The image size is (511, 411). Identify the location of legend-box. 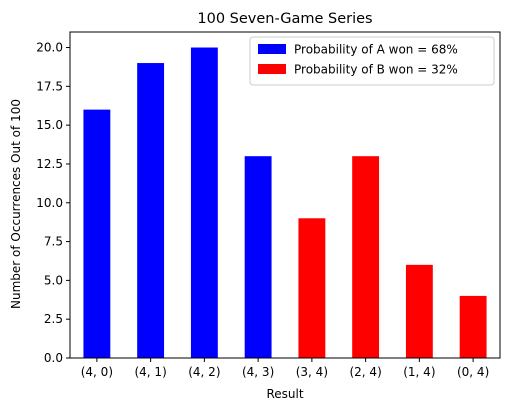
(372, 61).